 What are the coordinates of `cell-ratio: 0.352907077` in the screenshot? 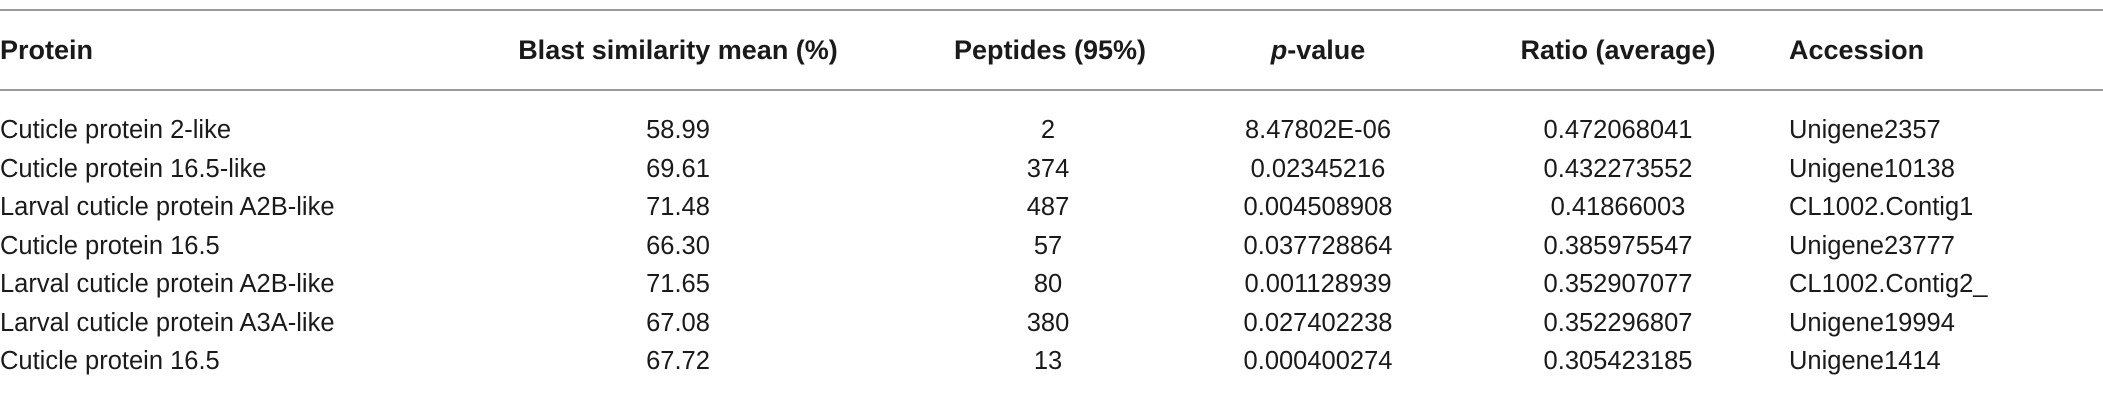 It's located at (1618, 284).